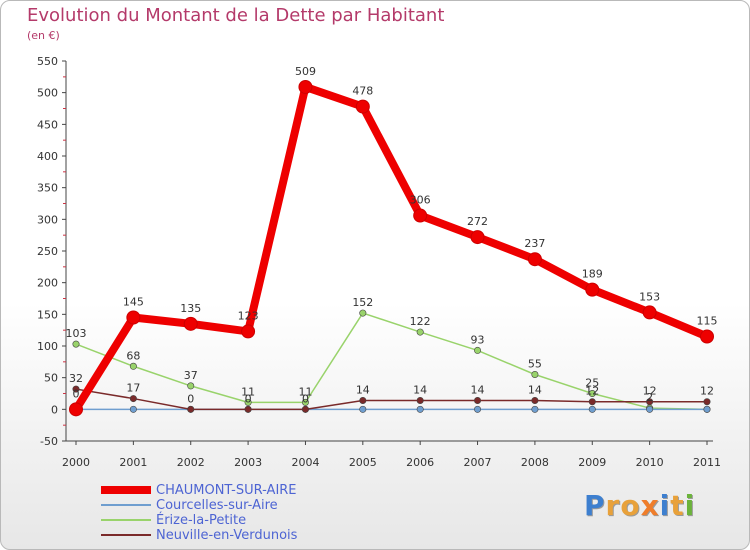 Image resolution: width=750 pixels, height=550 pixels. I want to click on x-tick-label: 2011, so click(707, 462).